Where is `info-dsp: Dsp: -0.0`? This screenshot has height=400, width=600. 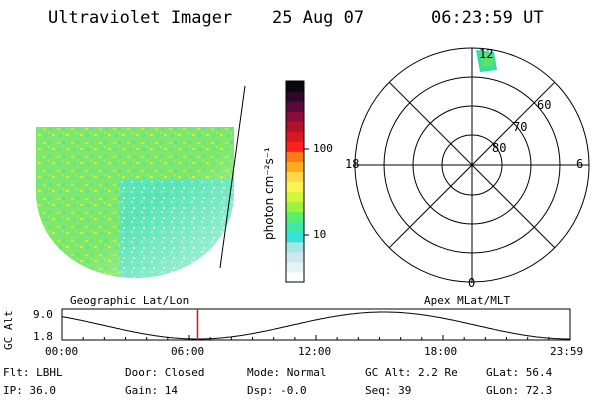
info-dsp: Dsp: -0.0 is located at coordinates (277, 390).